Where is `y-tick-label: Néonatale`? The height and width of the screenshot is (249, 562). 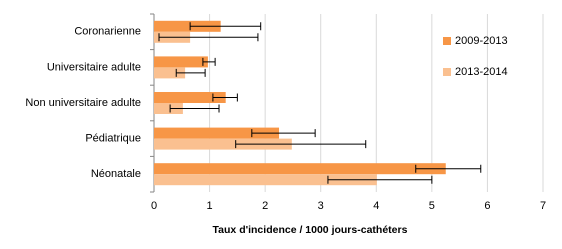 y-tick-label: Néonatale is located at coordinates (116, 174).